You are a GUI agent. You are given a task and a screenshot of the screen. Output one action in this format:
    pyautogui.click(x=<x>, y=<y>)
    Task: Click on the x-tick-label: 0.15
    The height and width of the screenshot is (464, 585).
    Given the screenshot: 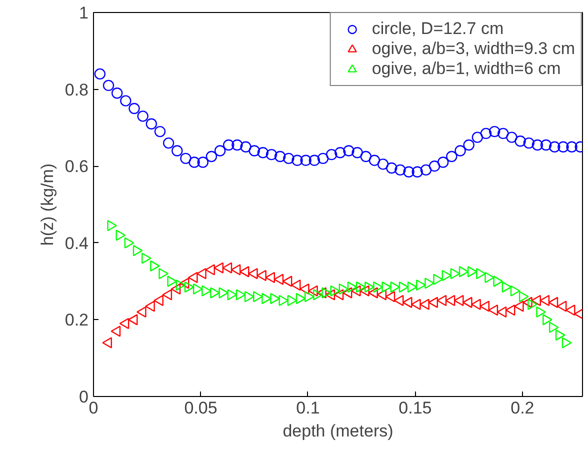 What is the action you would take?
    pyautogui.click(x=415, y=408)
    